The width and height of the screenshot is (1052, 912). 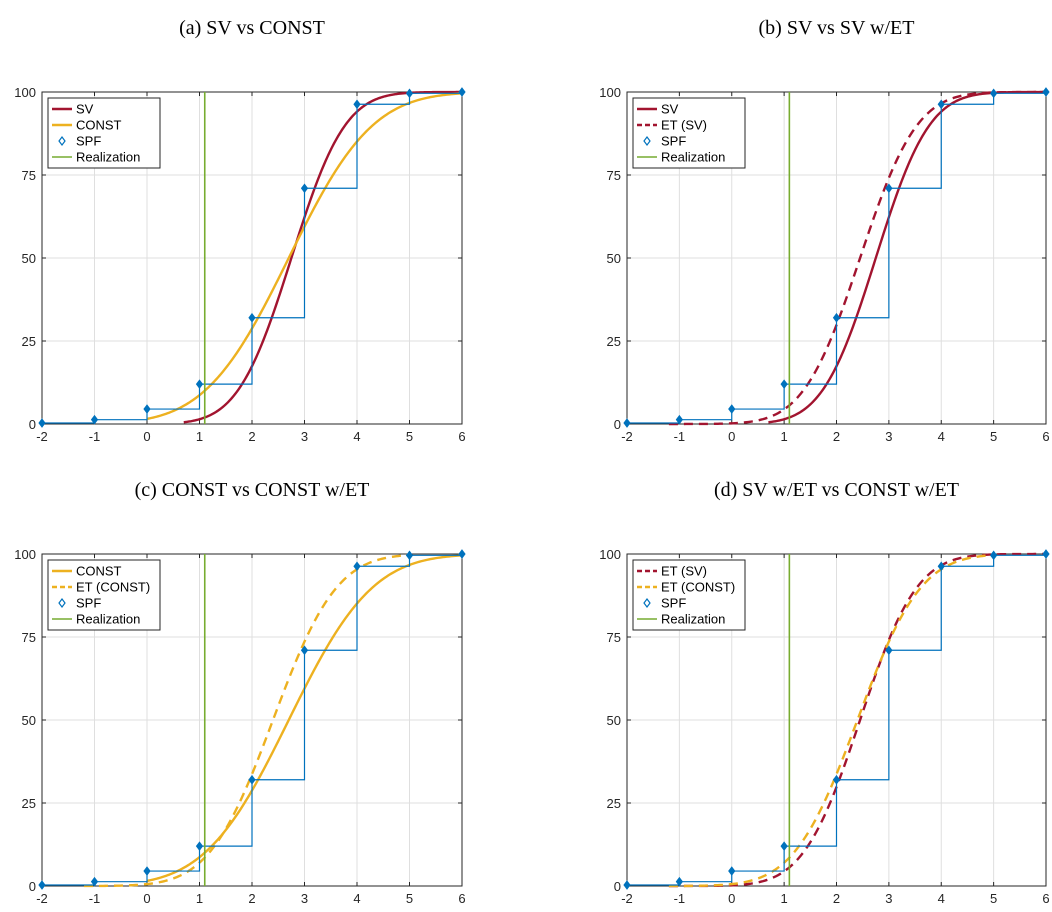 I want to click on legend-label: CONST, so click(x=99, y=571).